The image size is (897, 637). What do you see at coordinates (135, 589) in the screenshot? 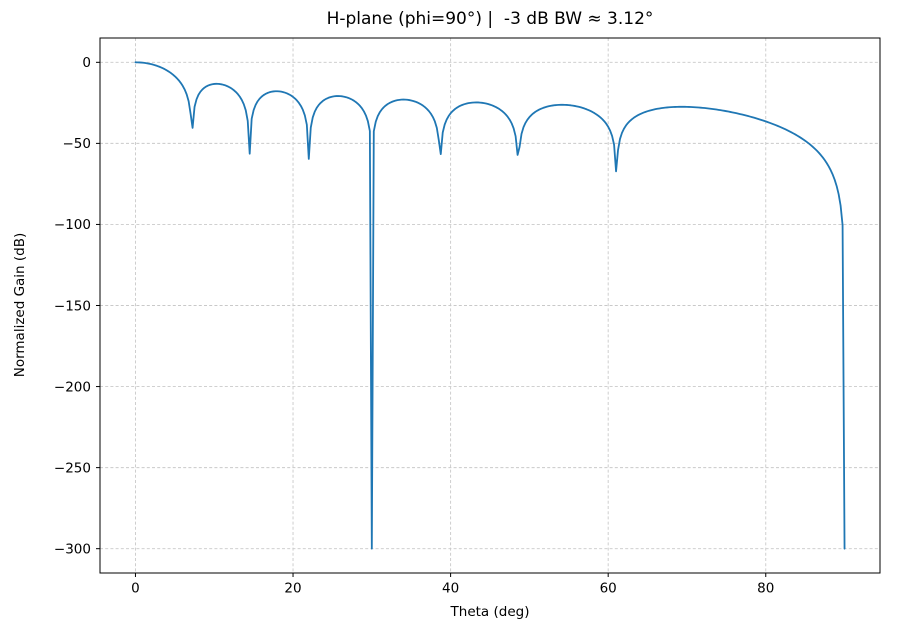
I see `x-tick-label: 0` at bounding box center [135, 589].